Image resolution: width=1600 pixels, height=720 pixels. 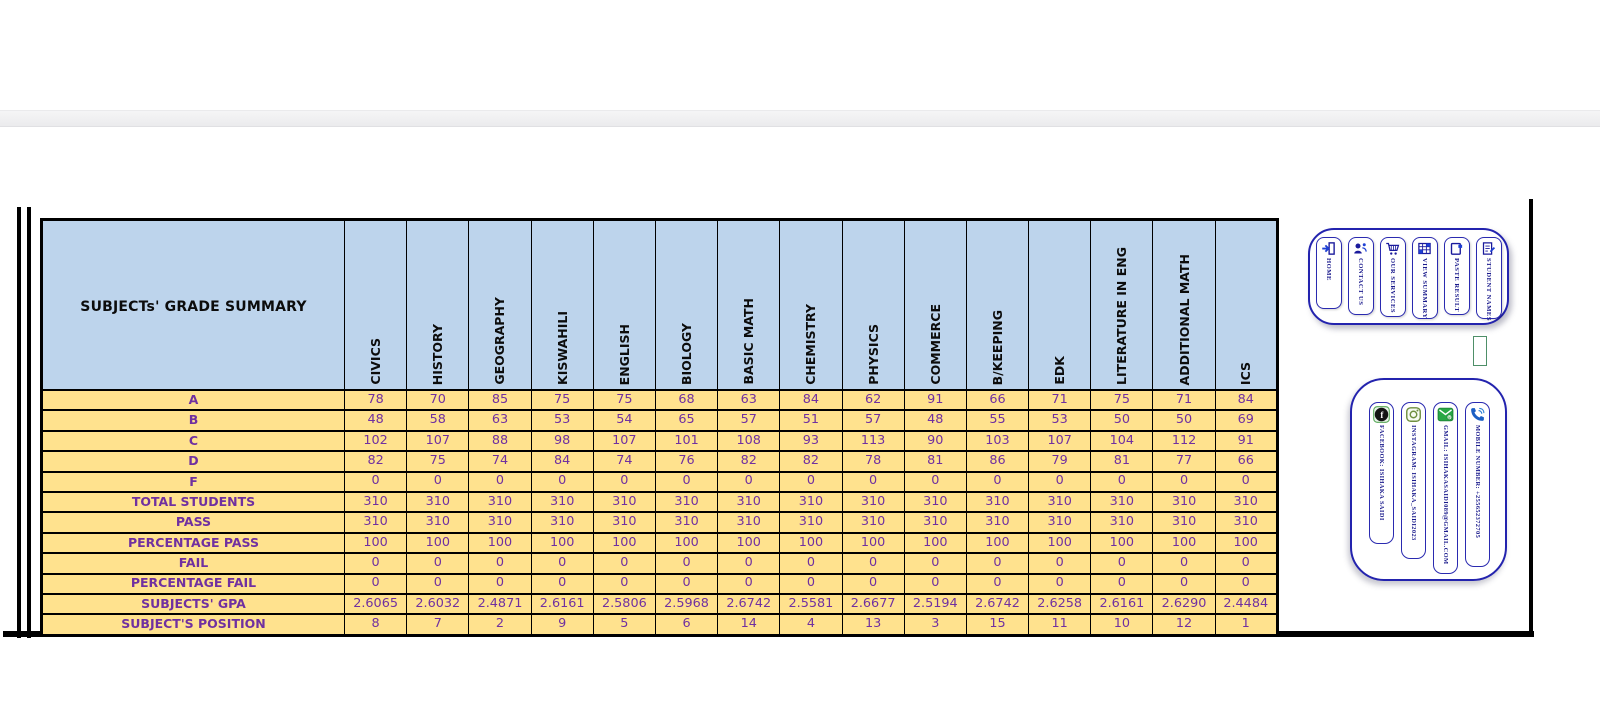 I want to click on value-cell: 90, so click(x=935, y=441).